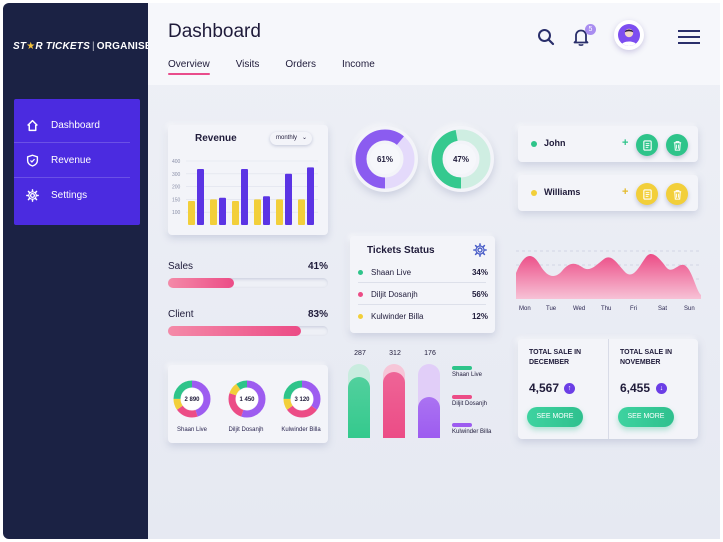 The width and height of the screenshot is (723, 542). I want to click on ring-card-purple: 61%, so click(385, 159).